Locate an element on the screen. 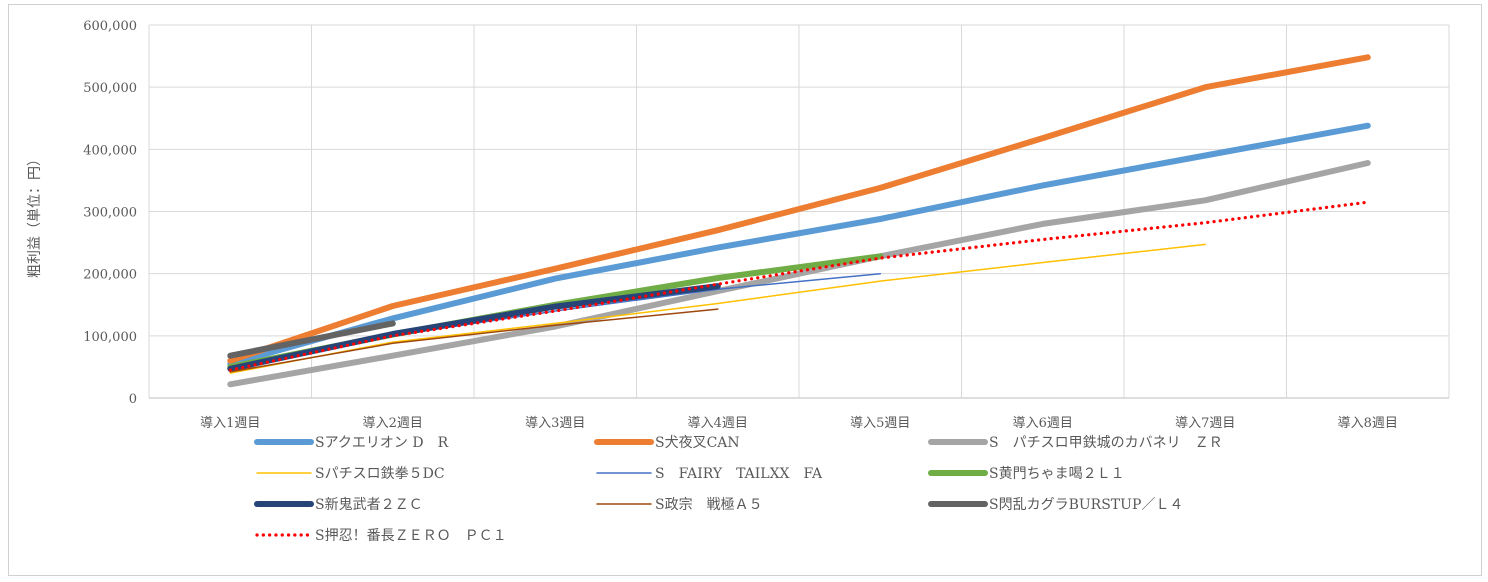 This screenshot has height=582, width=1488. x-tick-label: 導入3週目 is located at coordinates (555, 423).